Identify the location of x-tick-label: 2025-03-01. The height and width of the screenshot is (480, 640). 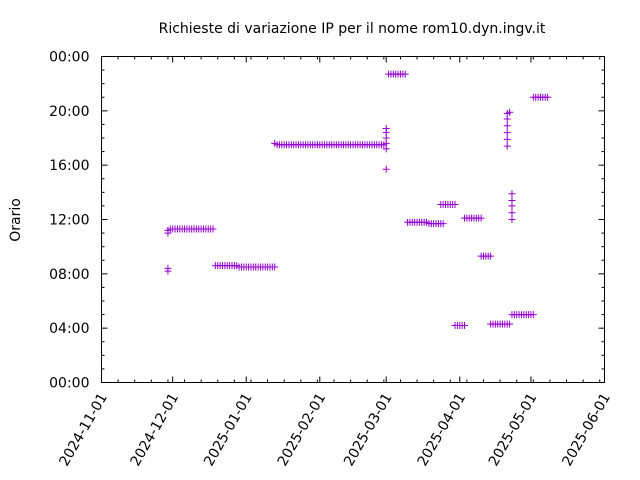
(368, 430).